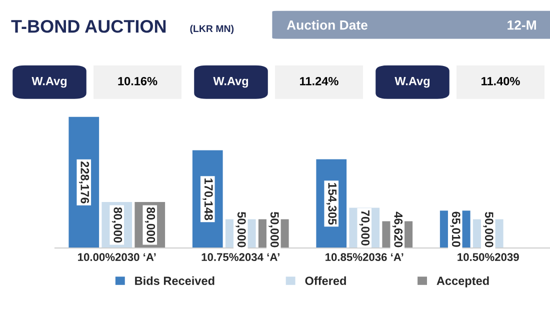 The width and height of the screenshot is (550, 310). Describe the element at coordinates (397, 230) in the screenshot. I see `data-label: 46,620` at that location.